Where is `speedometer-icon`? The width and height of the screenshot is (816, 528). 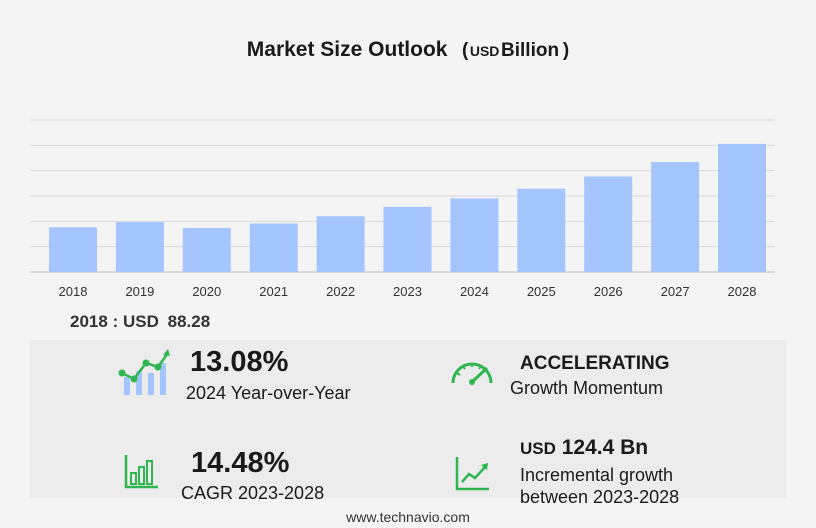
speedometer-icon is located at coordinates (472, 373).